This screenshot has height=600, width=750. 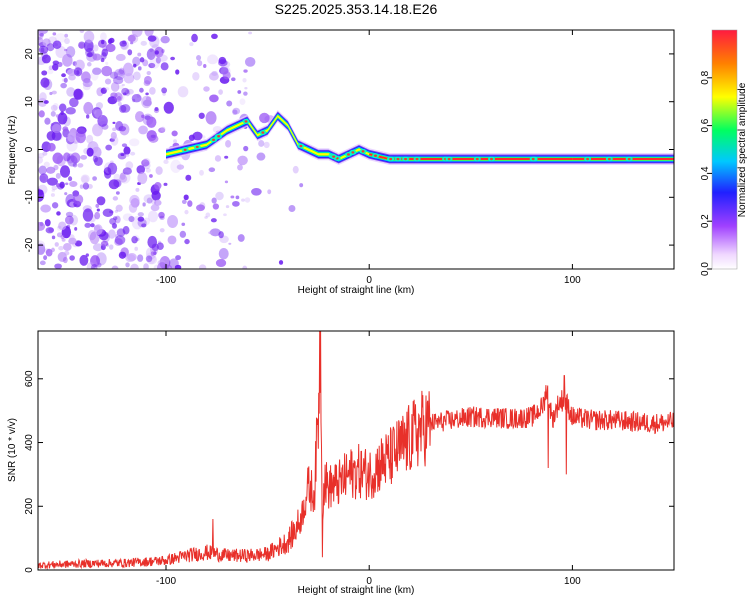 I want to click on snr-ytick-label: 0, so click(x=29, y=570).